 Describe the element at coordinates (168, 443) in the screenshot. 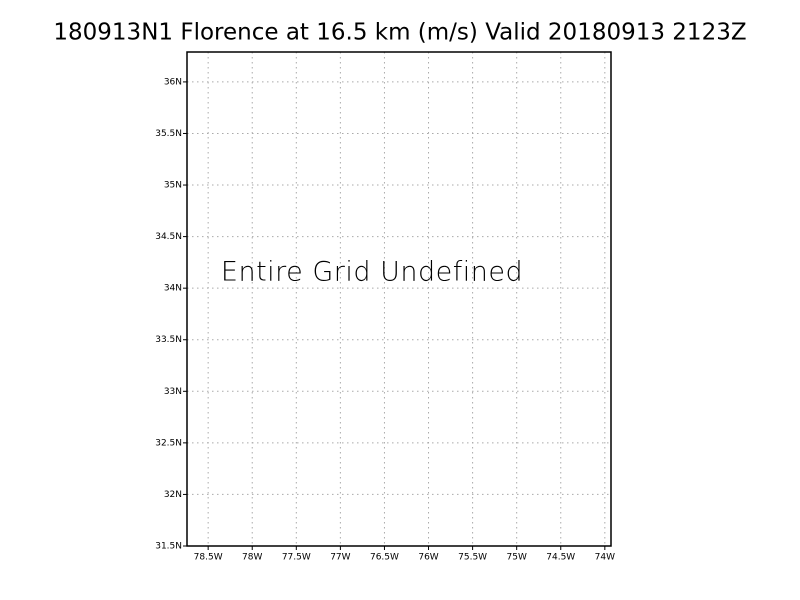

I see `y-tick-label: 32.5N` at that location.